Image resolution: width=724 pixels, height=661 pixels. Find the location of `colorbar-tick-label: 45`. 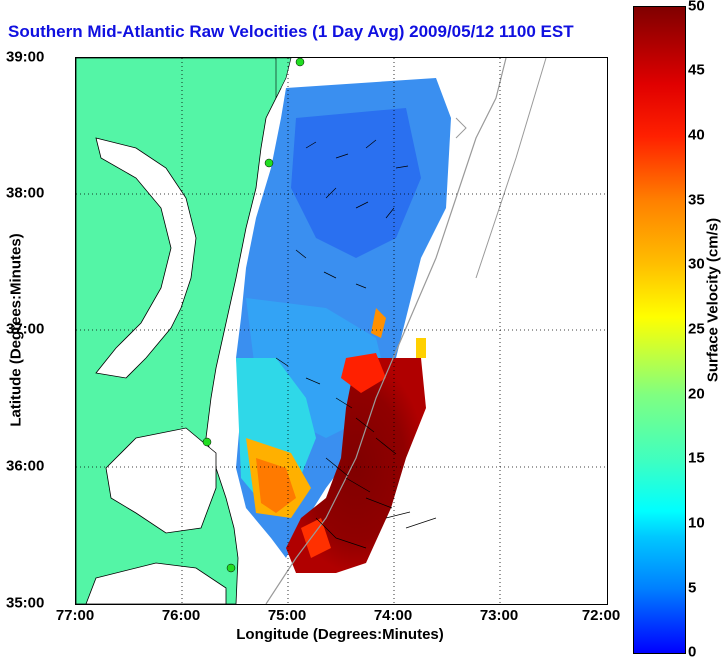

colorbar-tick-label: 45 is located at coordinates (696, 70).